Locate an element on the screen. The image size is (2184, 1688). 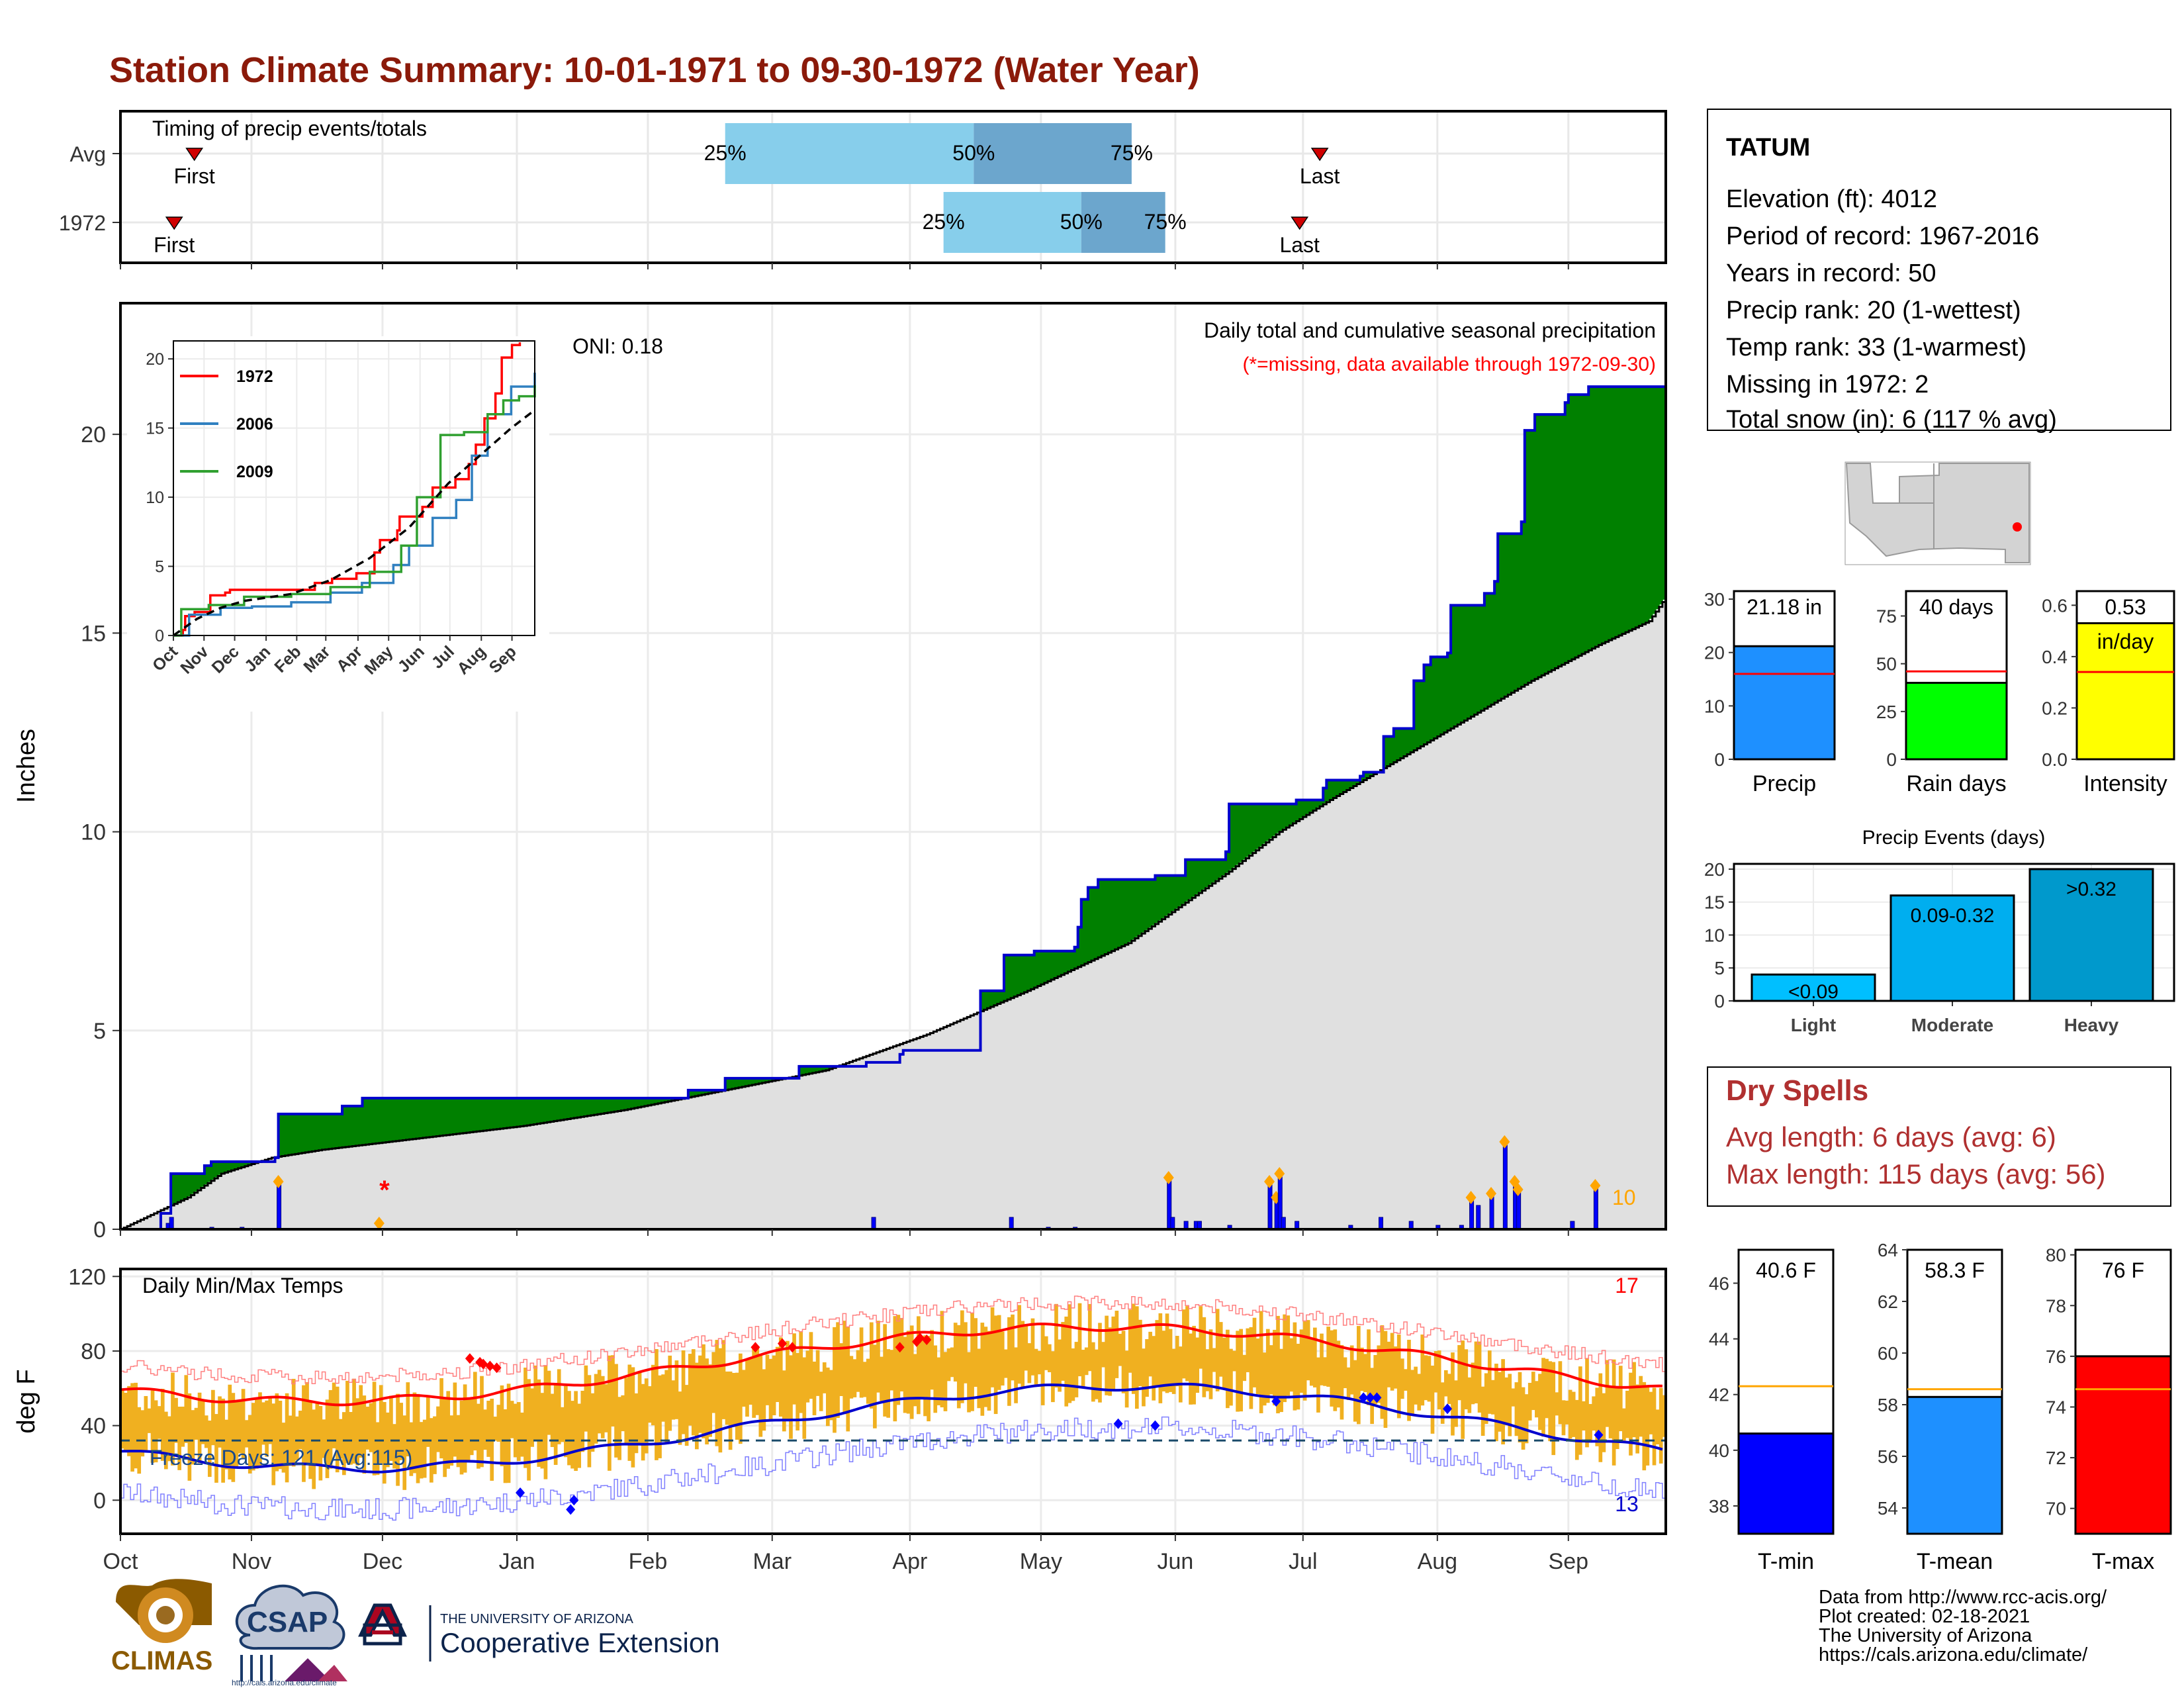
temp-stat-bar-T-mean is located at coordinates (1954, 1465).